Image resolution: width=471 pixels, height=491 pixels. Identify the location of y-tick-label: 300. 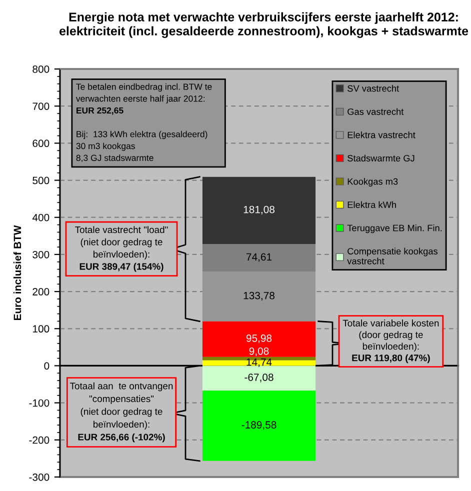
(41, 254).